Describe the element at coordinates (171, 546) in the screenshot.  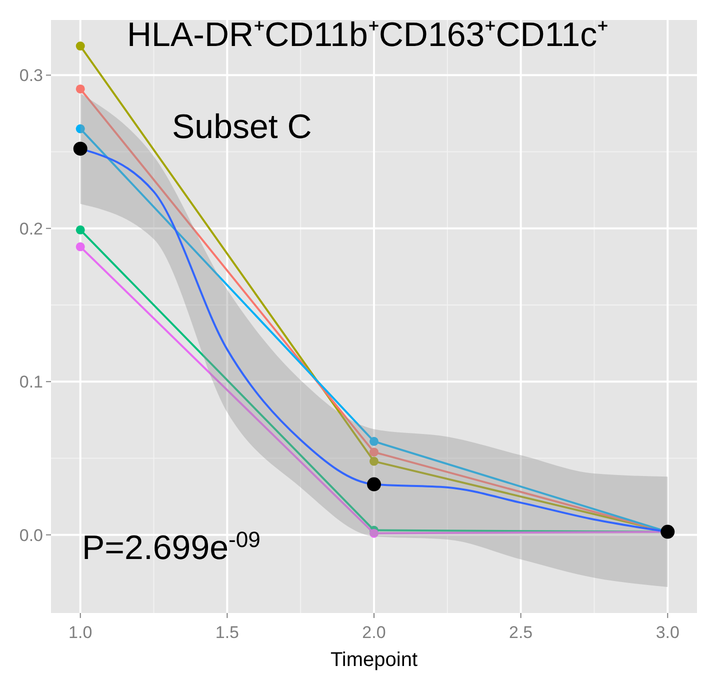
I see `annotation: P=2.699e$^{-09}$` at that location.